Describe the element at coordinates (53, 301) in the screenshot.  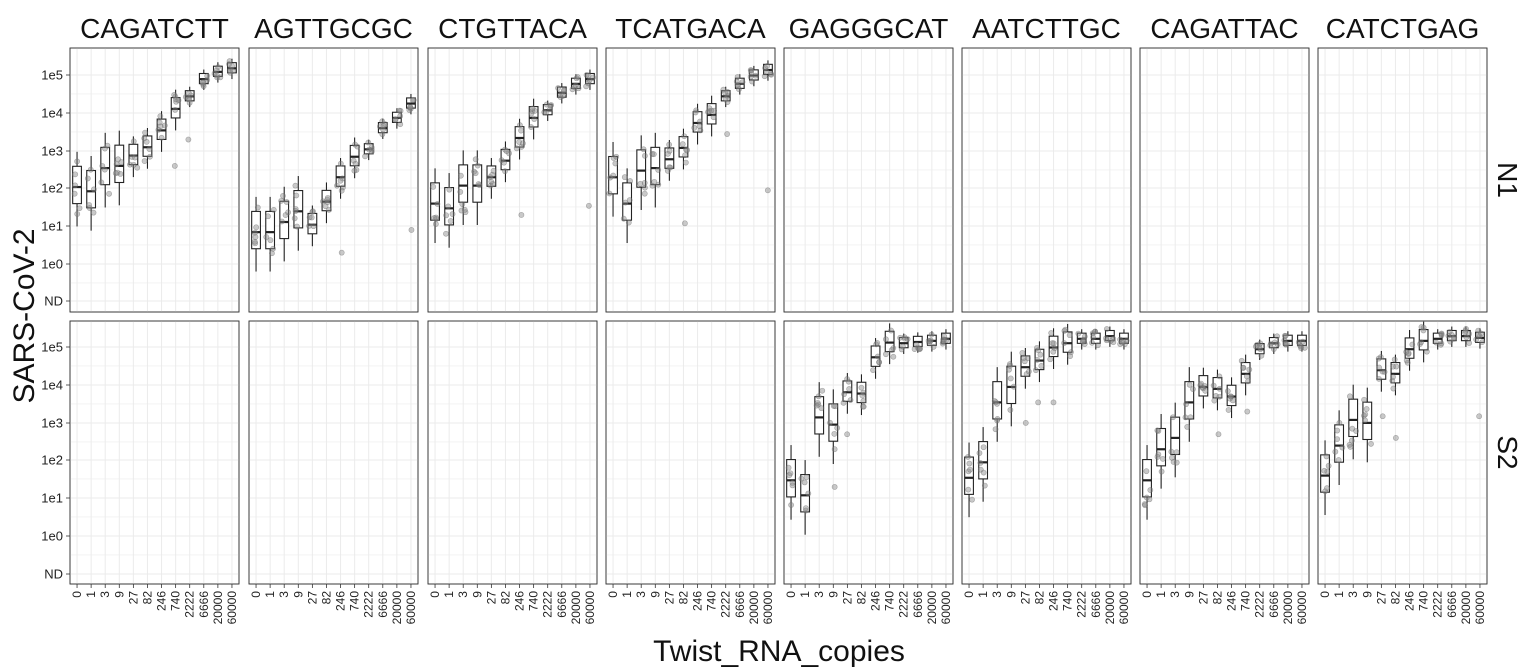
I see `y-tick-label: ND` at that location.